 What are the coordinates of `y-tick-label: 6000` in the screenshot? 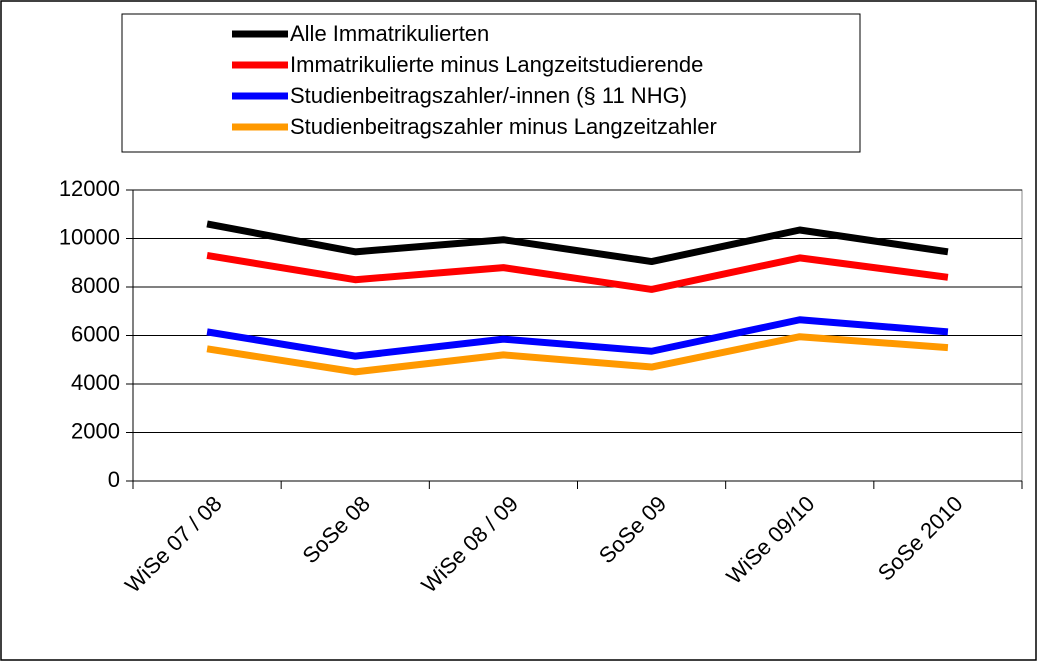 It's located at (95, 333).